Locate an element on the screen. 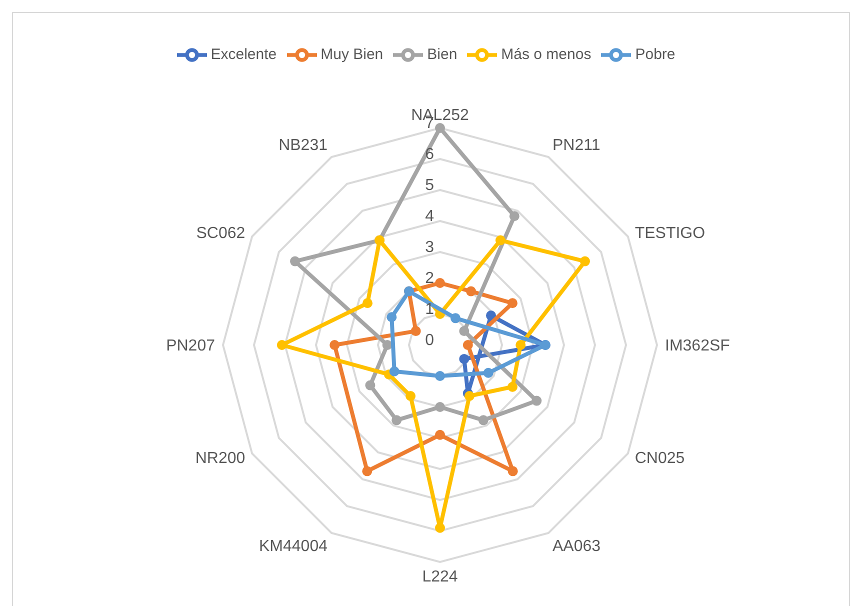 This screenshot has width=862, height=606. y-tick-label: 1 is located at coordinates (429, 309).